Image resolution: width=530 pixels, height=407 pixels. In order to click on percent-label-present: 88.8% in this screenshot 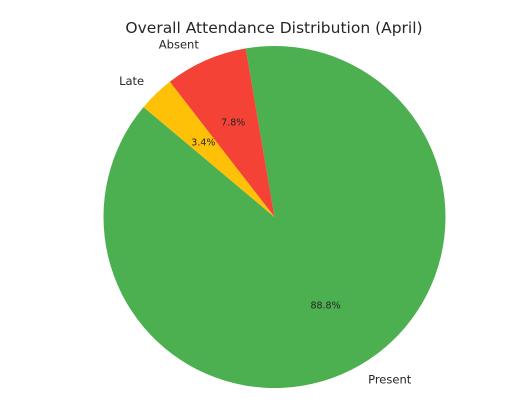, I will do `click(325, 305)`.